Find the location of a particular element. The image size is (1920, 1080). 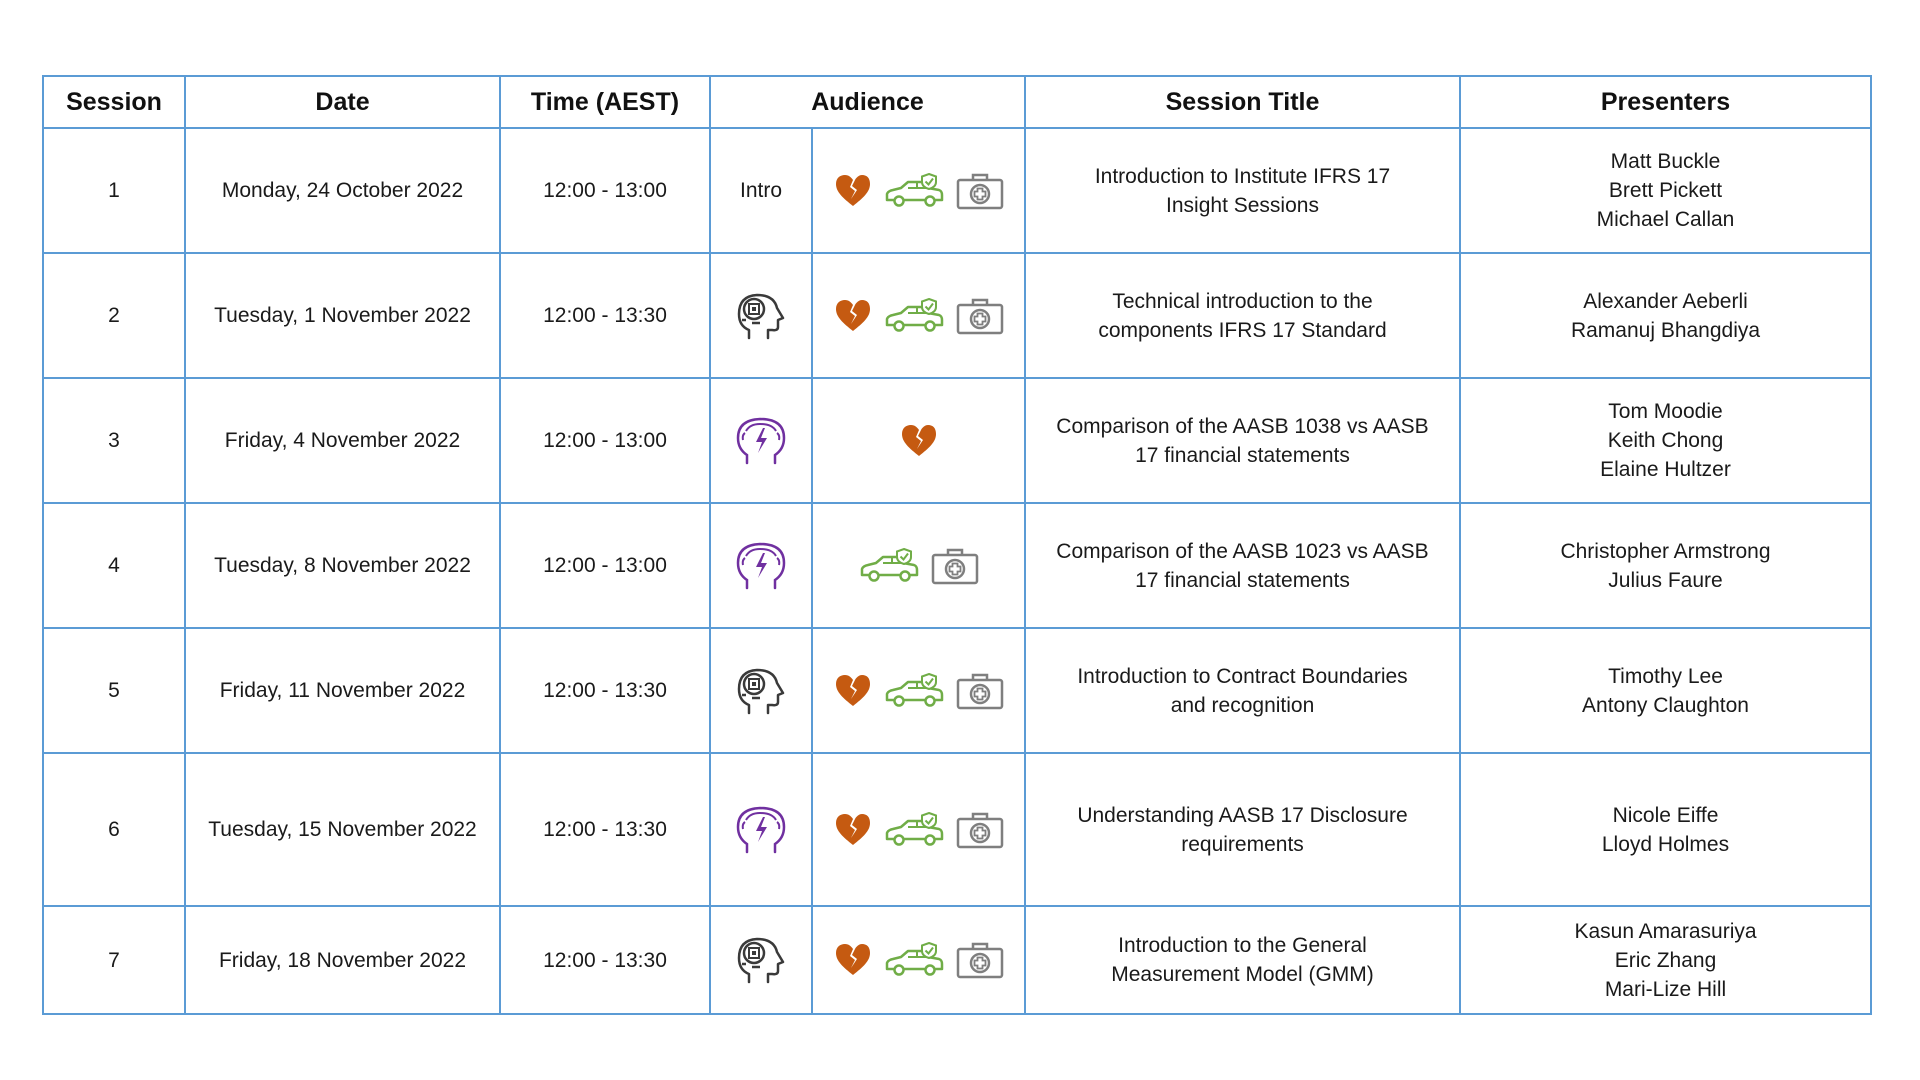

head-lightning-icon is located at coordinates (761, 440).